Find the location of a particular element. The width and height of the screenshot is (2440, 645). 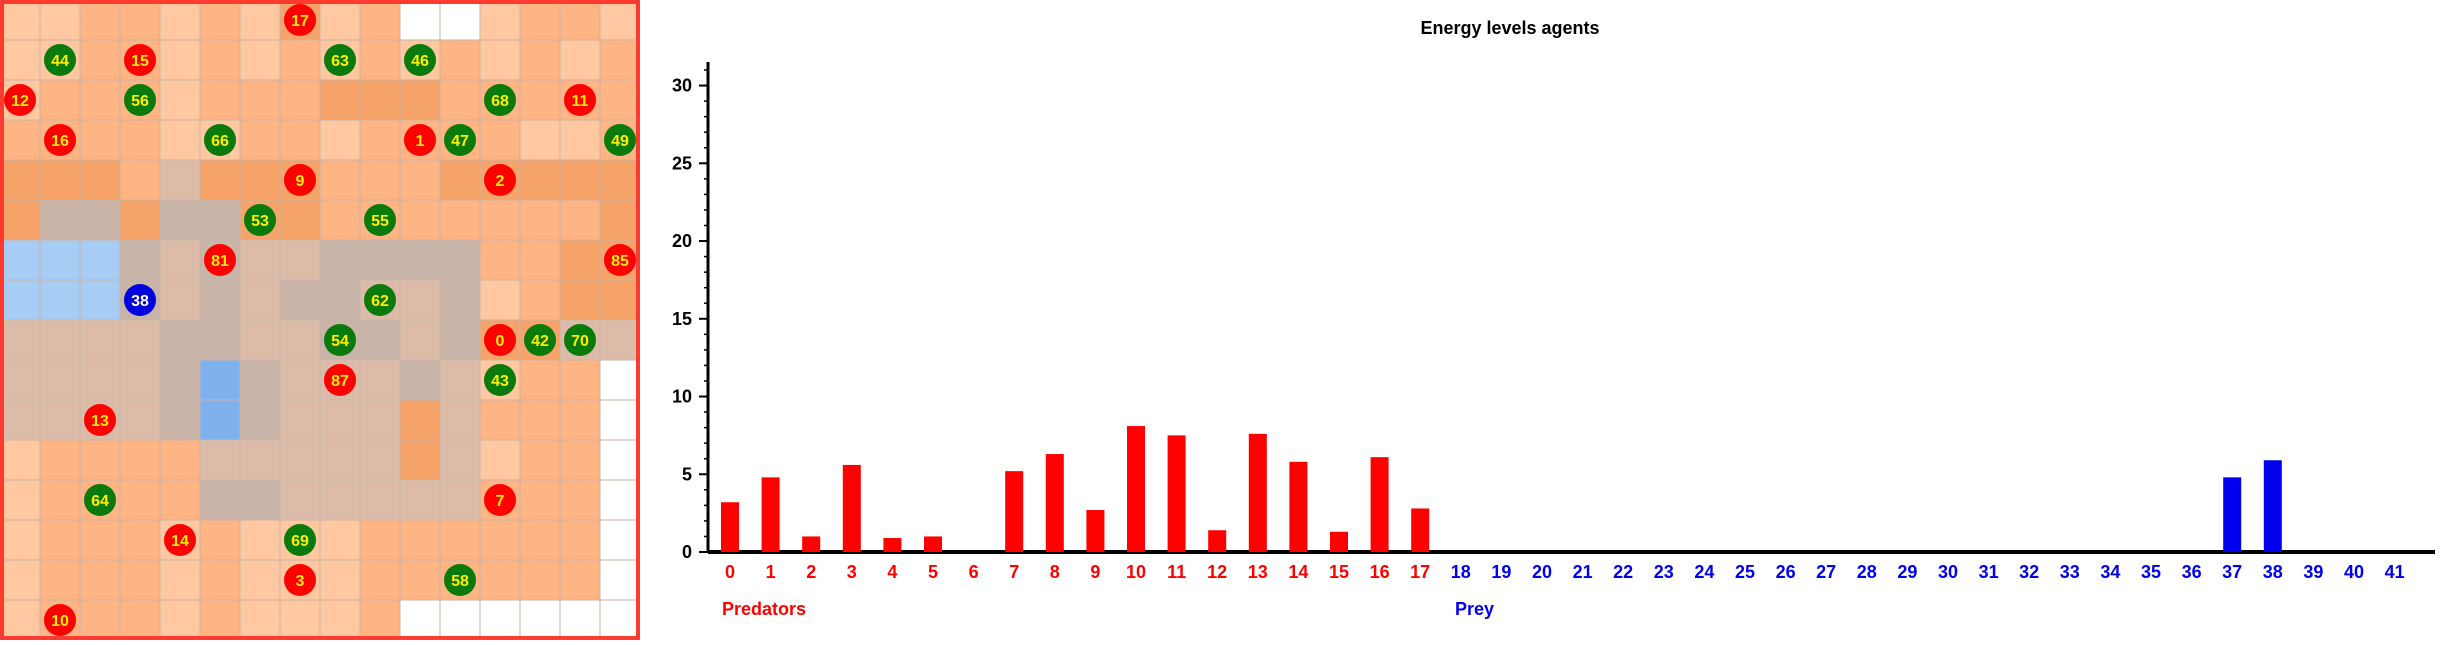

agent-prey: 56 is located at coordinates (140, 100).